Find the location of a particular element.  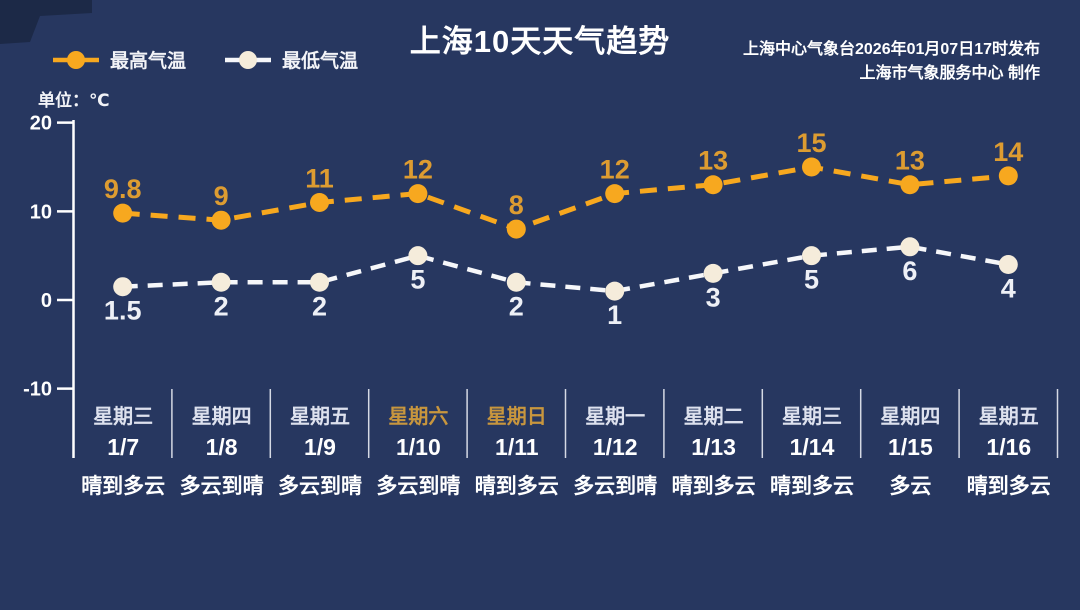

day-column-1-12: 星期一 1/12 多云到晴 is located at coordinates (615, 449).